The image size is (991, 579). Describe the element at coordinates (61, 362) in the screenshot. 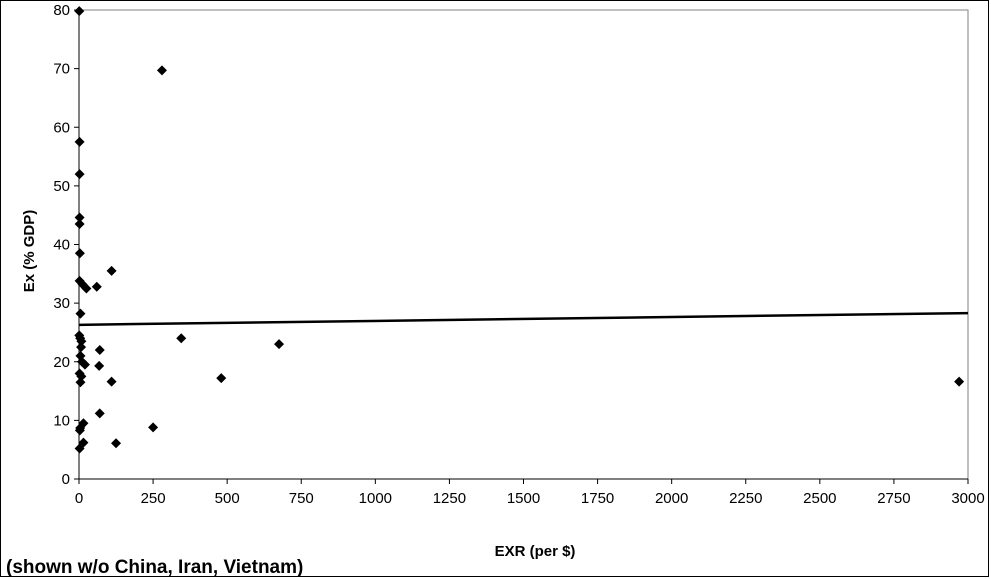

I see `y-tick-label: 20` at that location.